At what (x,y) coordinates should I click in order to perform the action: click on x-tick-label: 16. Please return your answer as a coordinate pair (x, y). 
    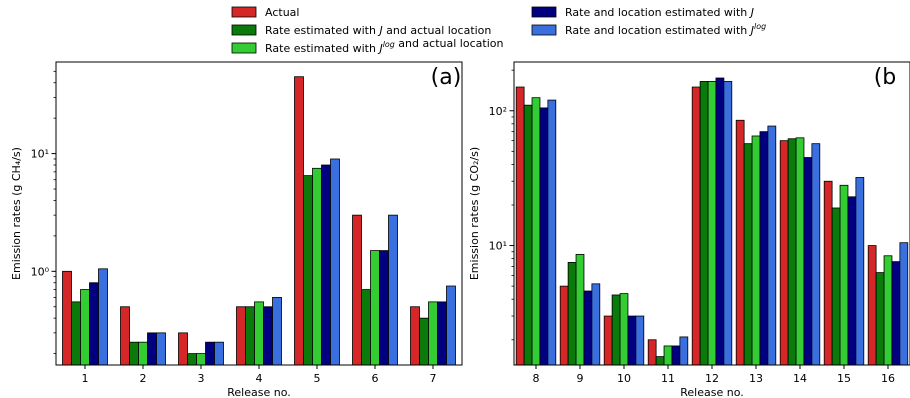
    Looking at the image, I should click on (888, 378).